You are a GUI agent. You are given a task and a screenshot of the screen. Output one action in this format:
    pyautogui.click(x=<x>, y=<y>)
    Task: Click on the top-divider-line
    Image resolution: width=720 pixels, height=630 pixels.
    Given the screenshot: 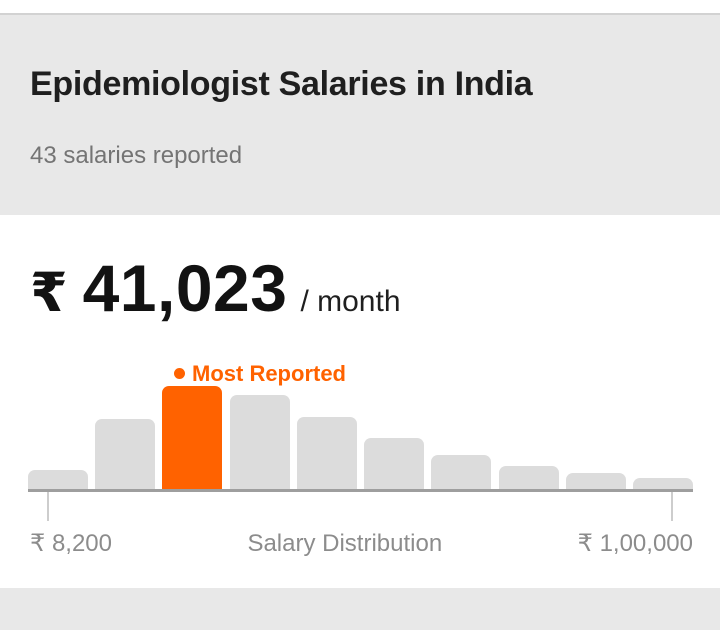 What is the action you would take?
    pyautogui.click(x=360, y=14)
    